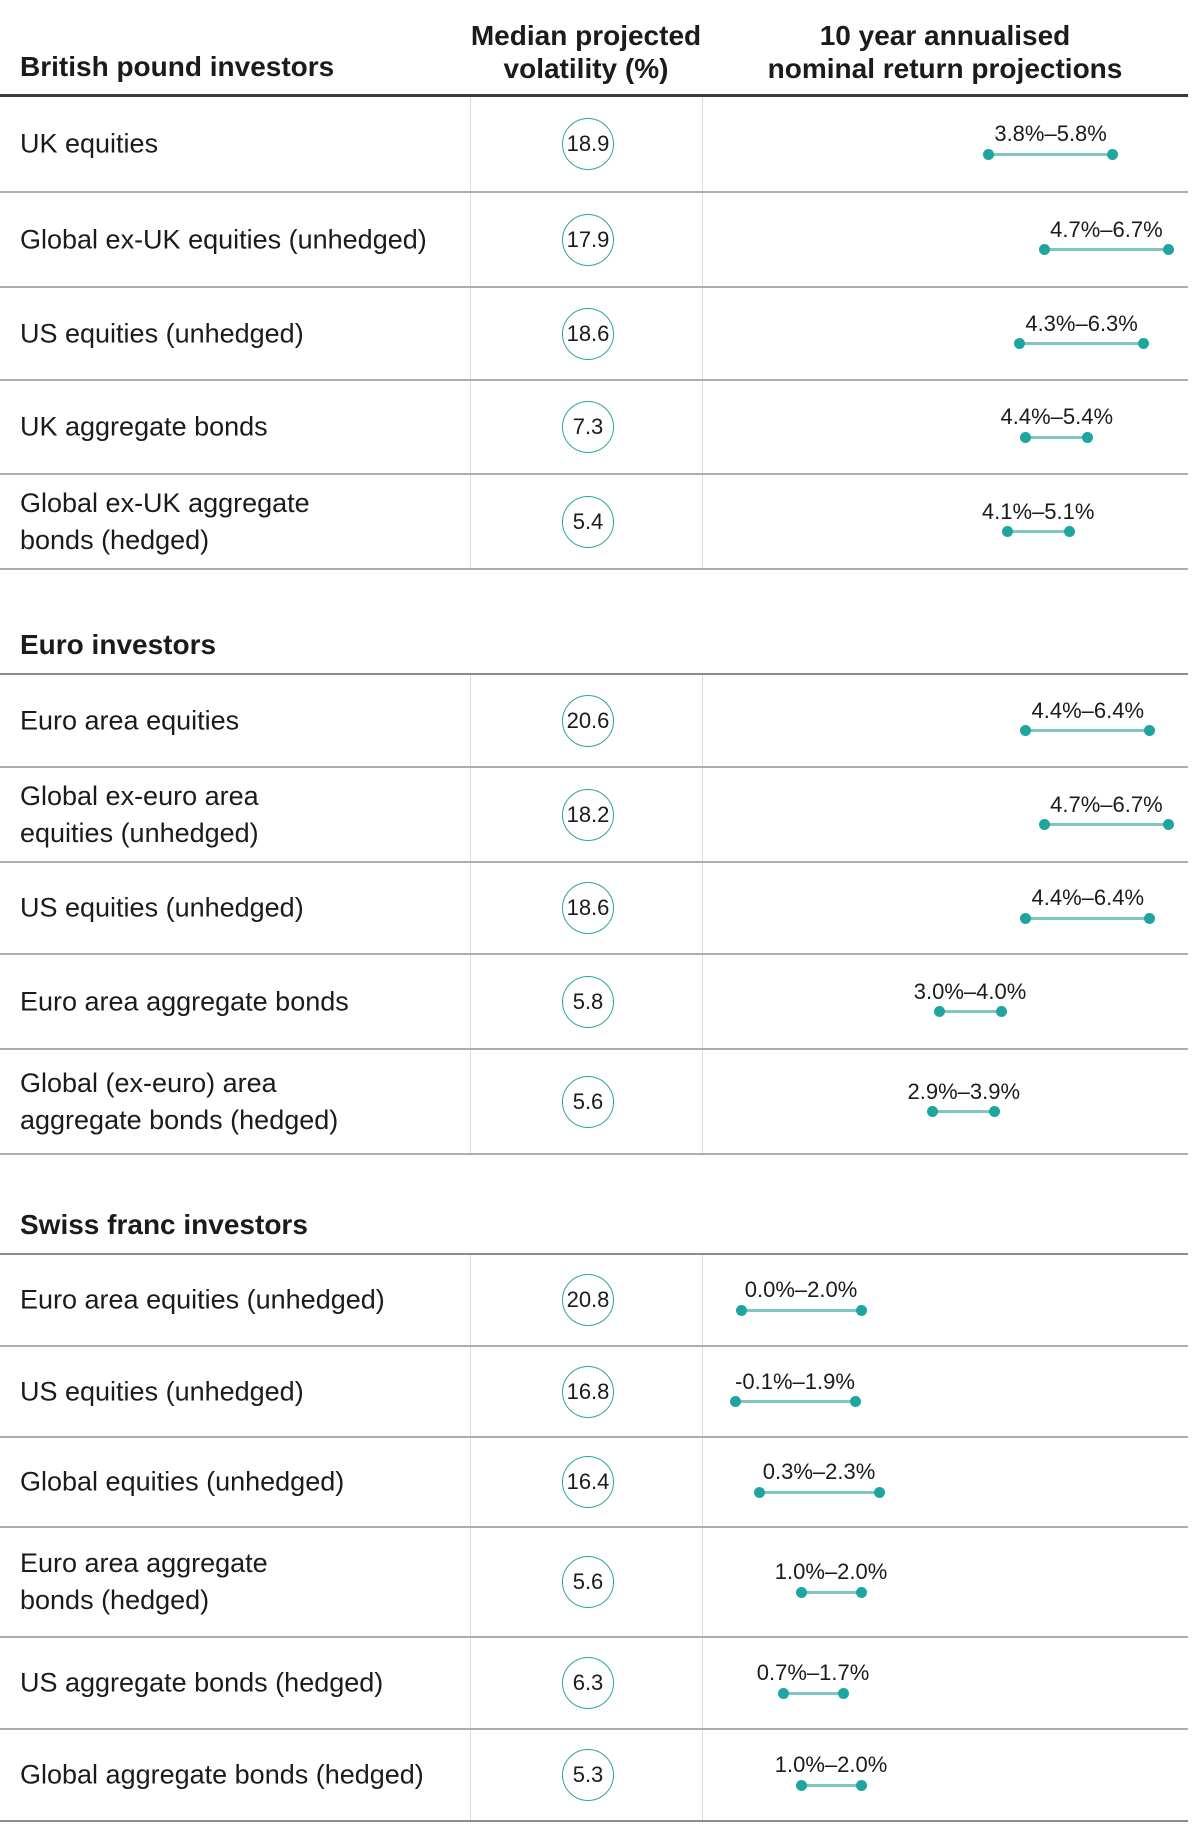  I want to click on return-range: -0.1%–1.9%, so click(795, 1388).